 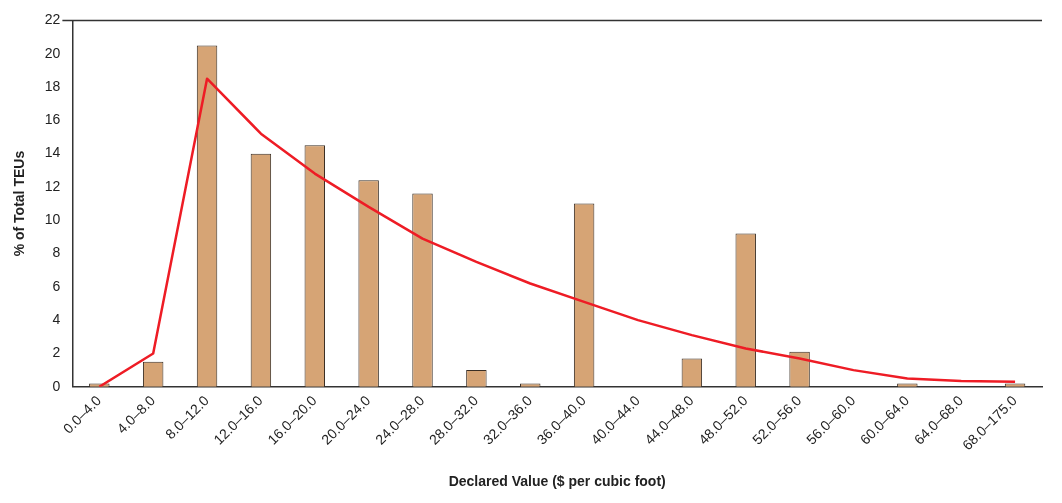 What do you see at coordinates (52, 85) in the screenshot?
I see `y-tick-label: 18` at bounding box center [52, 85].